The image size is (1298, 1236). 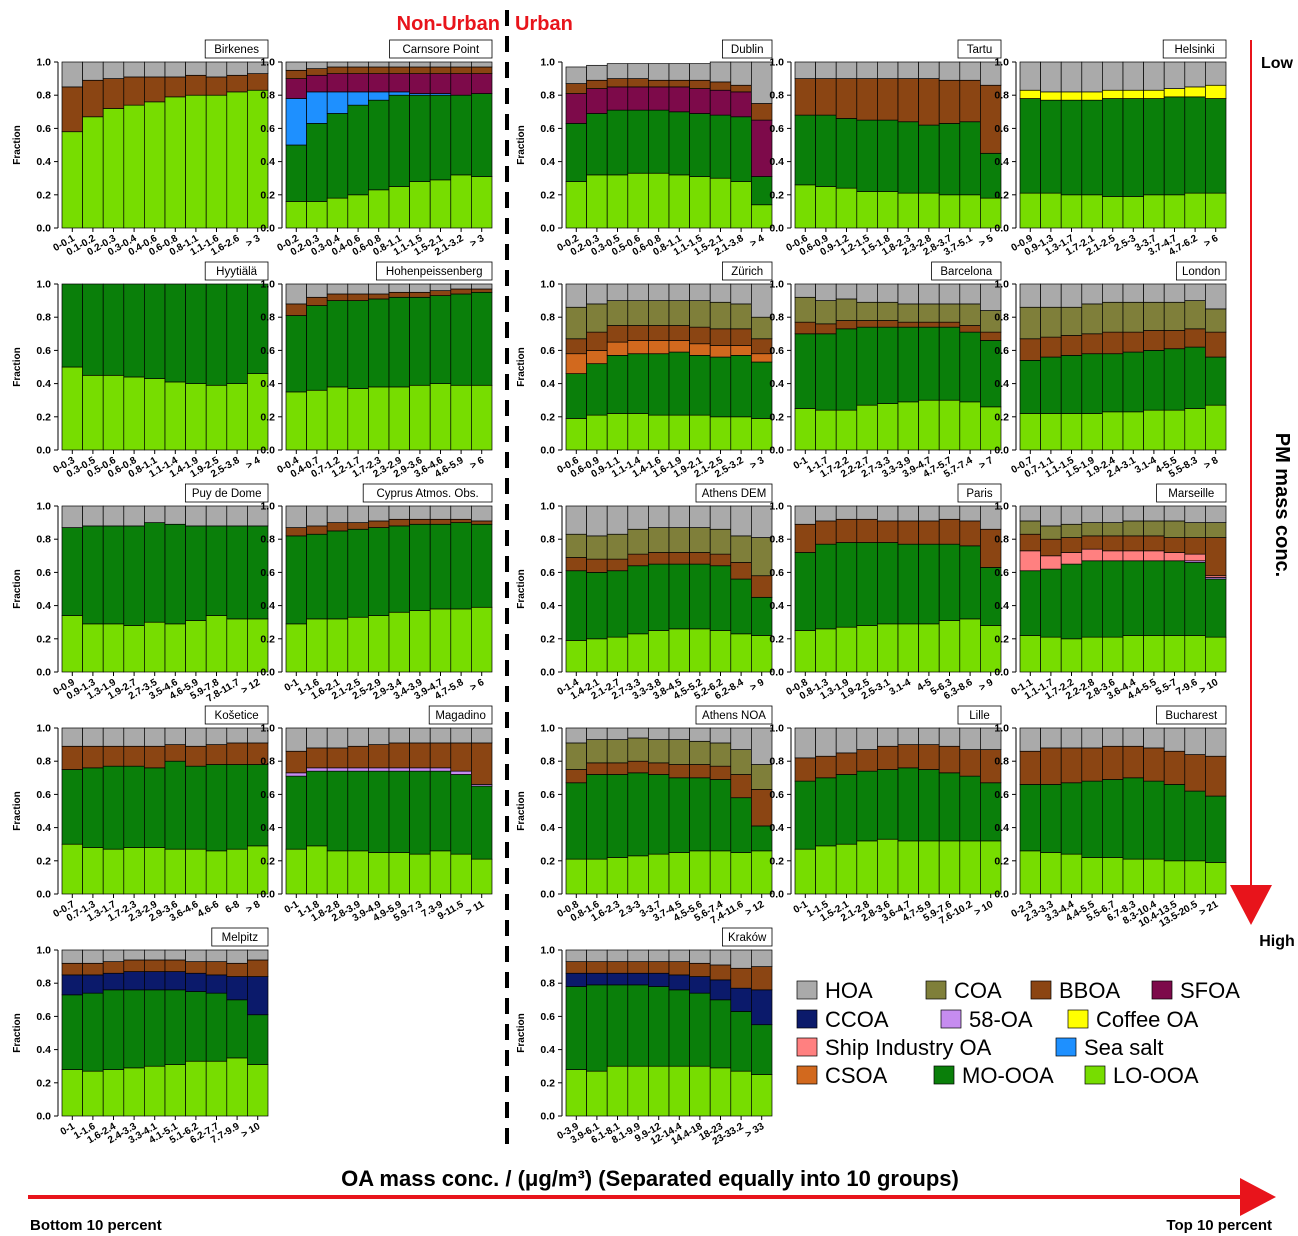 I want to click on legend-label: BBOA, so click(x=1089, y=990).